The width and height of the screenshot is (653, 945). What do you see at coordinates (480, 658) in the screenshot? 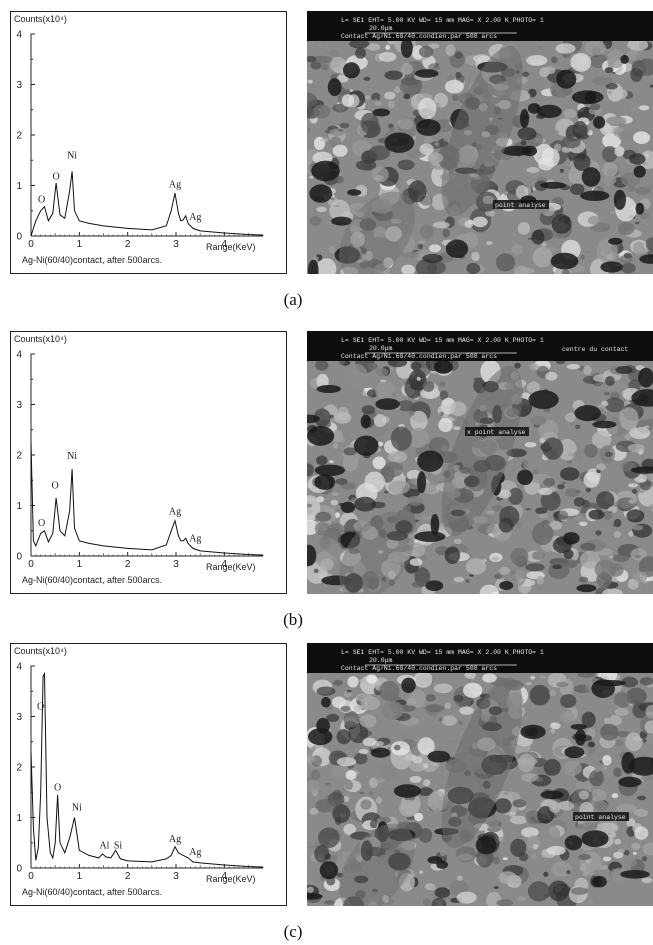
I see `sem-hud-bar` at bounding box center [480, 658].